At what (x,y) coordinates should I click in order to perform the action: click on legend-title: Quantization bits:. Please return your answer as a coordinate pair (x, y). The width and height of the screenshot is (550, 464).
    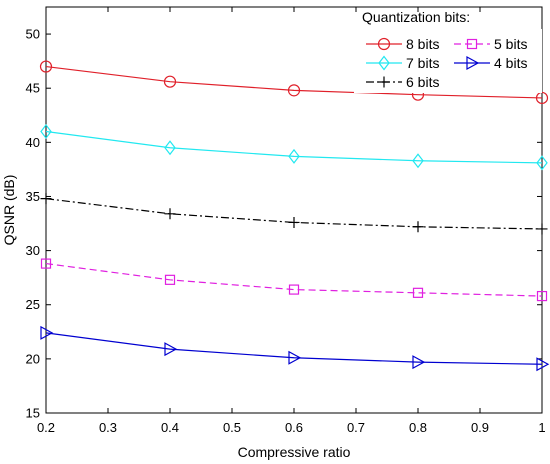
    Looking at the image, I should click on (416, 17).